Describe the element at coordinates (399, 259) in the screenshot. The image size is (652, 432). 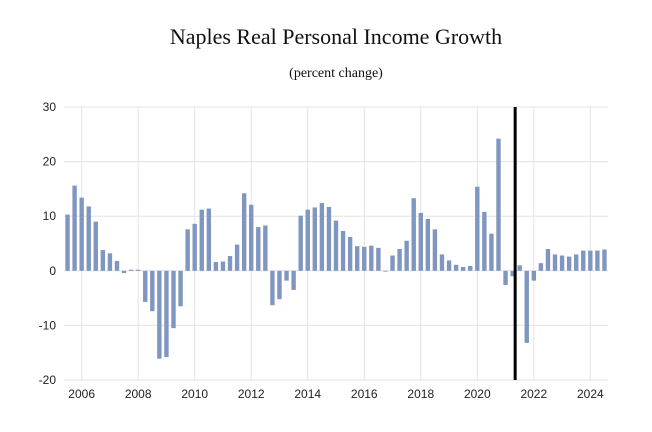
I see `bar-2017Q2` at that location.